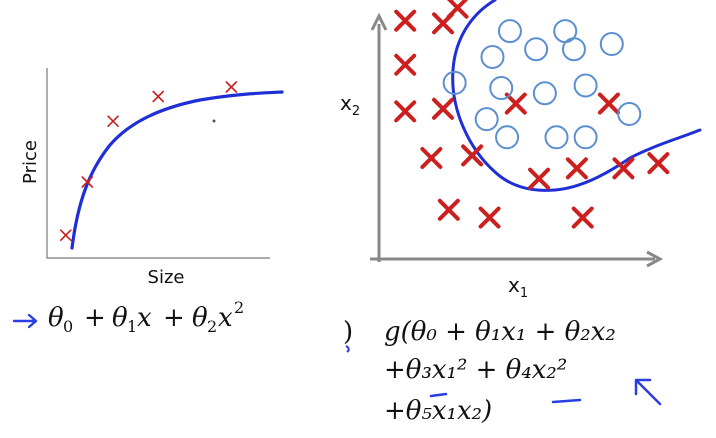  I want to click on right-x-arrow-icon, so click(655, 259).